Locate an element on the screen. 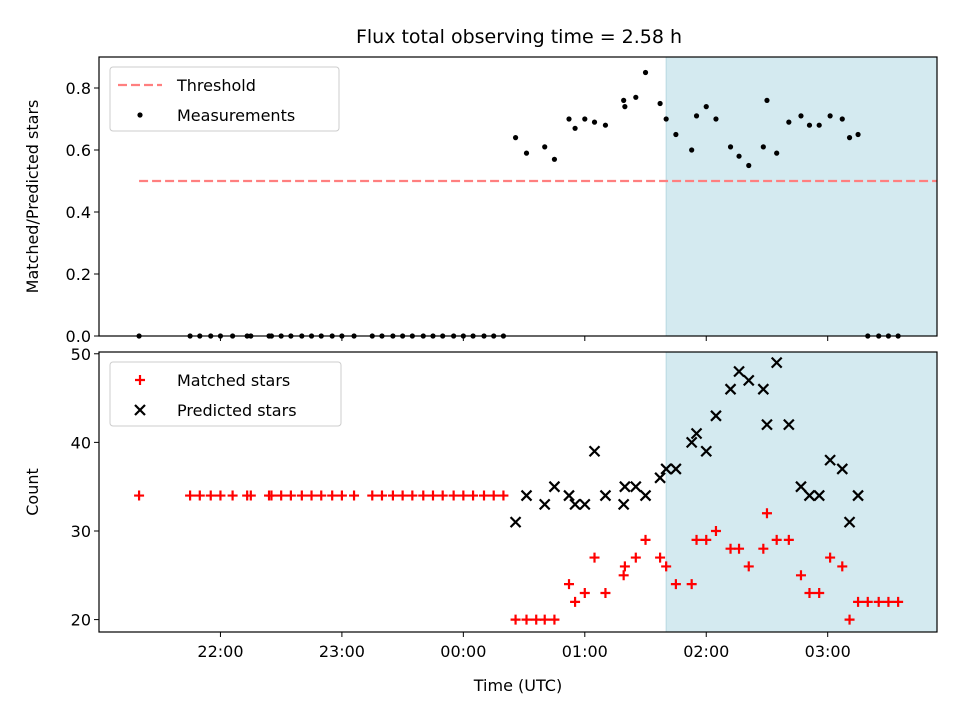 The image size is (960, 720). legend-marker is located at coordinates (140, 380).